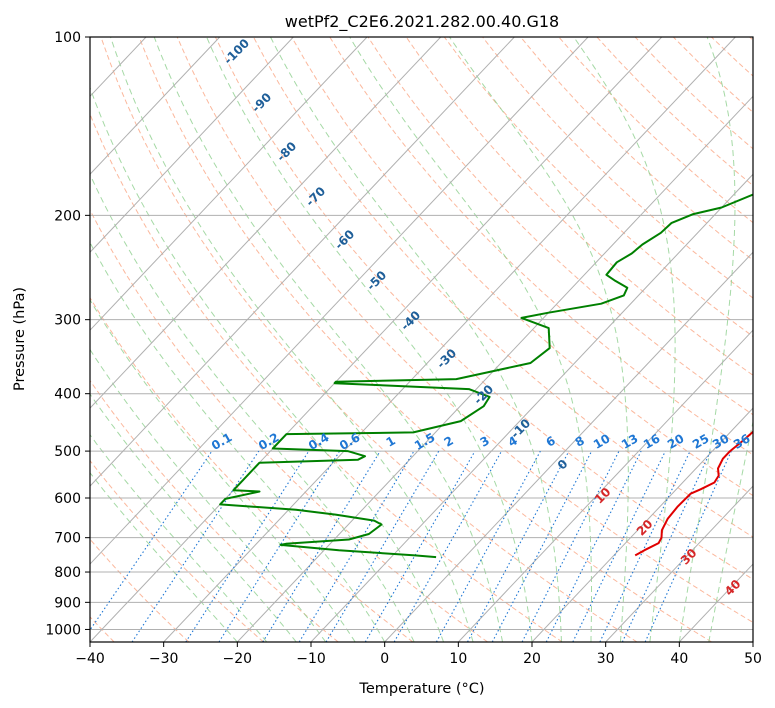  Describe the element at coordinates (67, 499) in the screenshot. I see `y-tick-label: 600` at that location.